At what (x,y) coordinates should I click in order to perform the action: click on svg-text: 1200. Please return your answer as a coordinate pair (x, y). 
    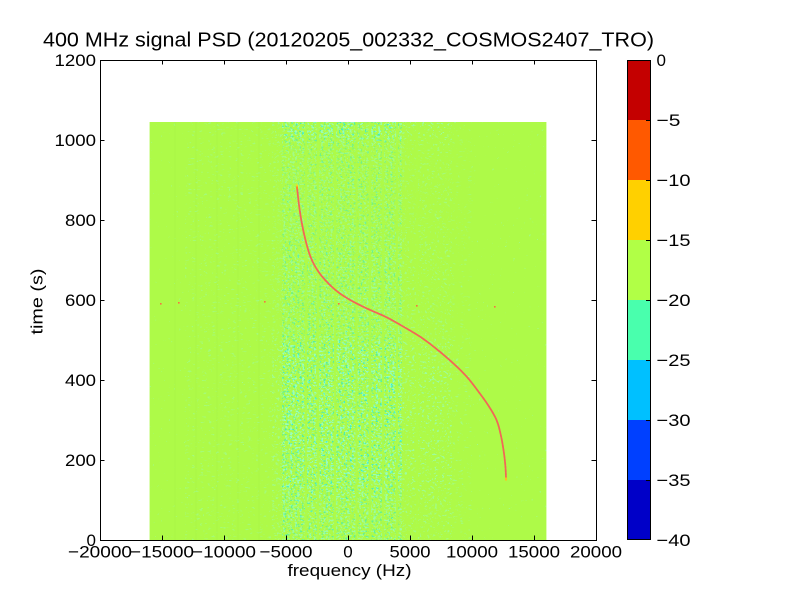
    Looking at the image, I should click on (76, 60).